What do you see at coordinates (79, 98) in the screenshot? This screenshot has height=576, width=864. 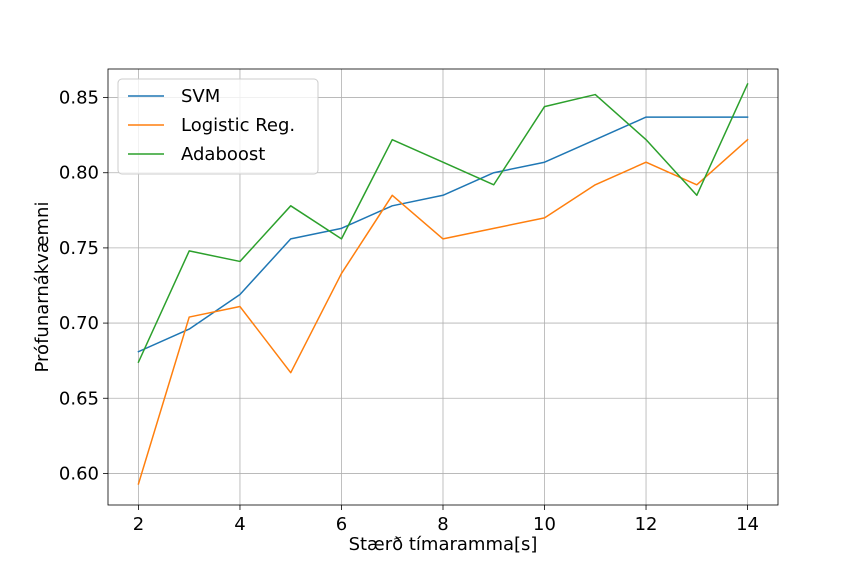 I see `y-tick-label: 0.85` at bounding box center [79, 98].